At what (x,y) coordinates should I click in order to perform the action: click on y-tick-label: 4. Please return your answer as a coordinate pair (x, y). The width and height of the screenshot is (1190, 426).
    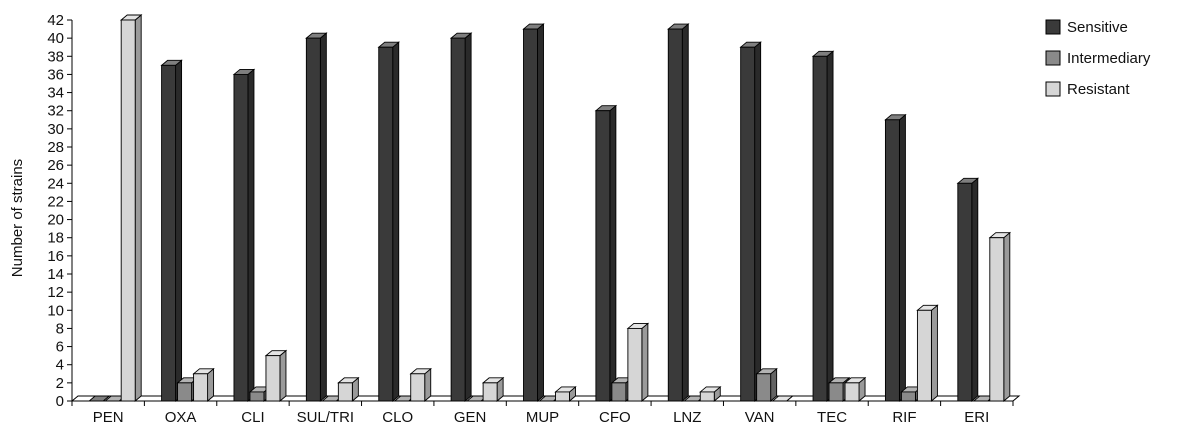
    Looking at the image, I should click on (60, 365).